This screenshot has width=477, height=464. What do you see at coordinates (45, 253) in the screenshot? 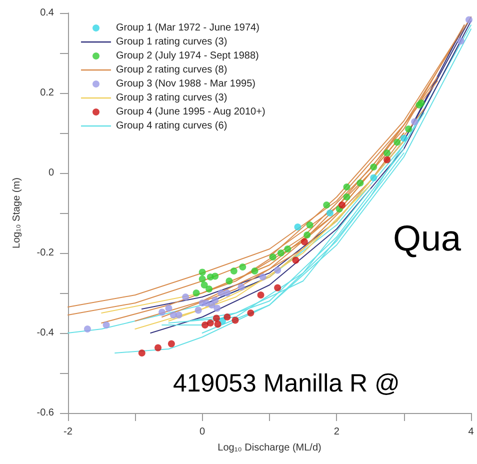
I see `y-tick-label: -0.2` at bounding box center [45, 253].